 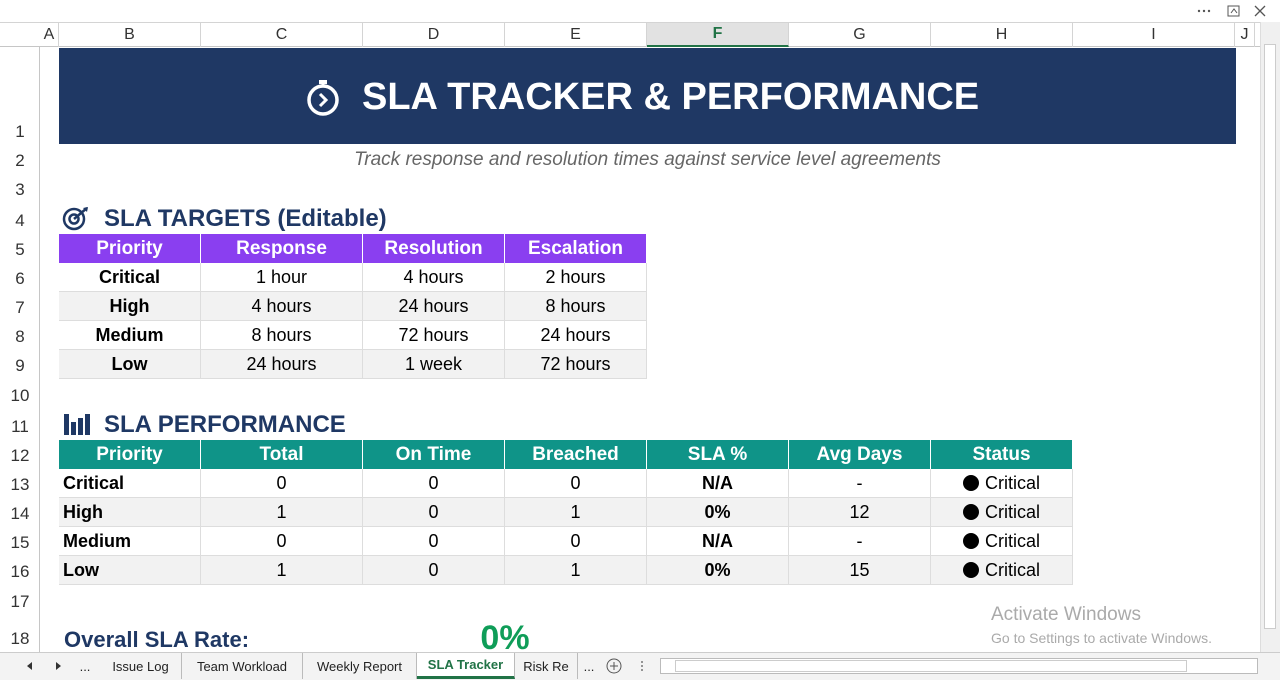 What do you see at coordinates (130, 248) in the screenshot?
I see `table-header: Priority` at bounding box center [130, 248].